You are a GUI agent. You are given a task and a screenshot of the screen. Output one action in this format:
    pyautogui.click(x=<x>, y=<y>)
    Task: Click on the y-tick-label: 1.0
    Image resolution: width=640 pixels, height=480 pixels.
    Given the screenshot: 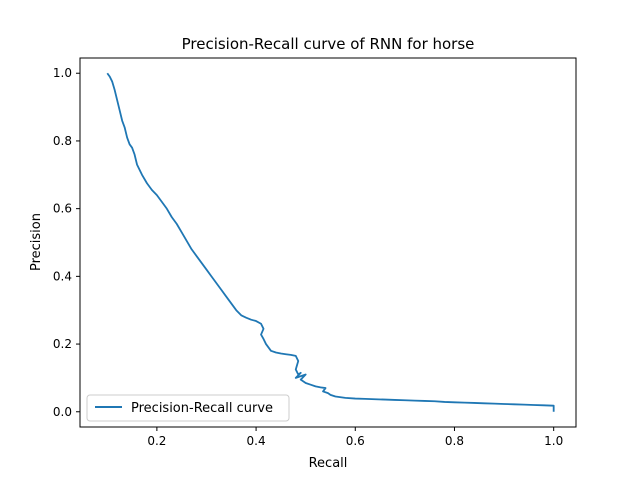 What is the action you would take?
    pyautogui.click(x=62, y=73)
    